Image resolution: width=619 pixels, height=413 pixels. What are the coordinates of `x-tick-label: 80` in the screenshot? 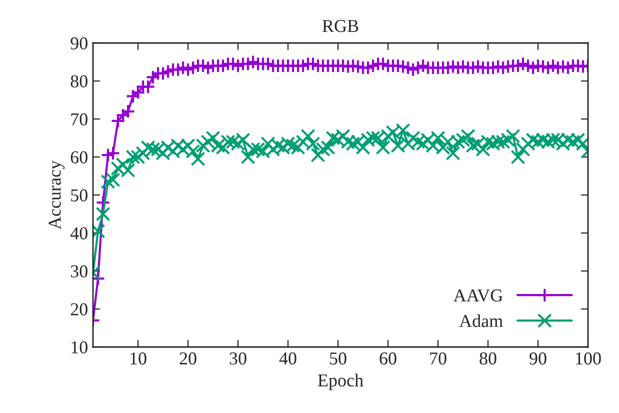 It's located at (488, 358).